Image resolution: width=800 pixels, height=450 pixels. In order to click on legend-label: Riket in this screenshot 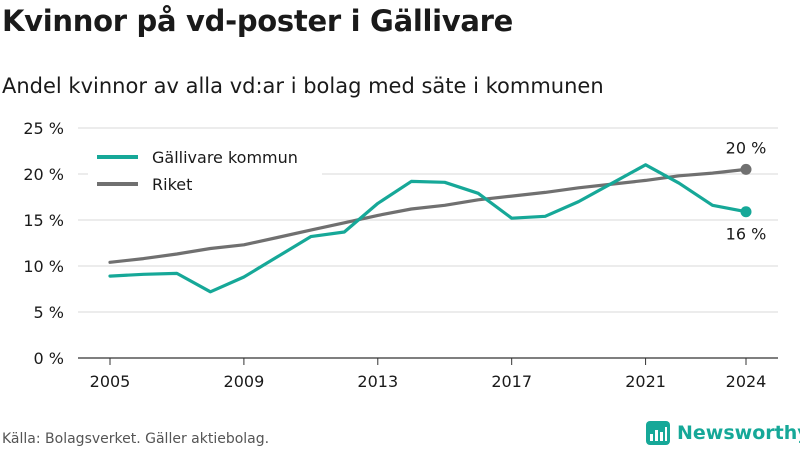, I will do `click(172, 184)`.